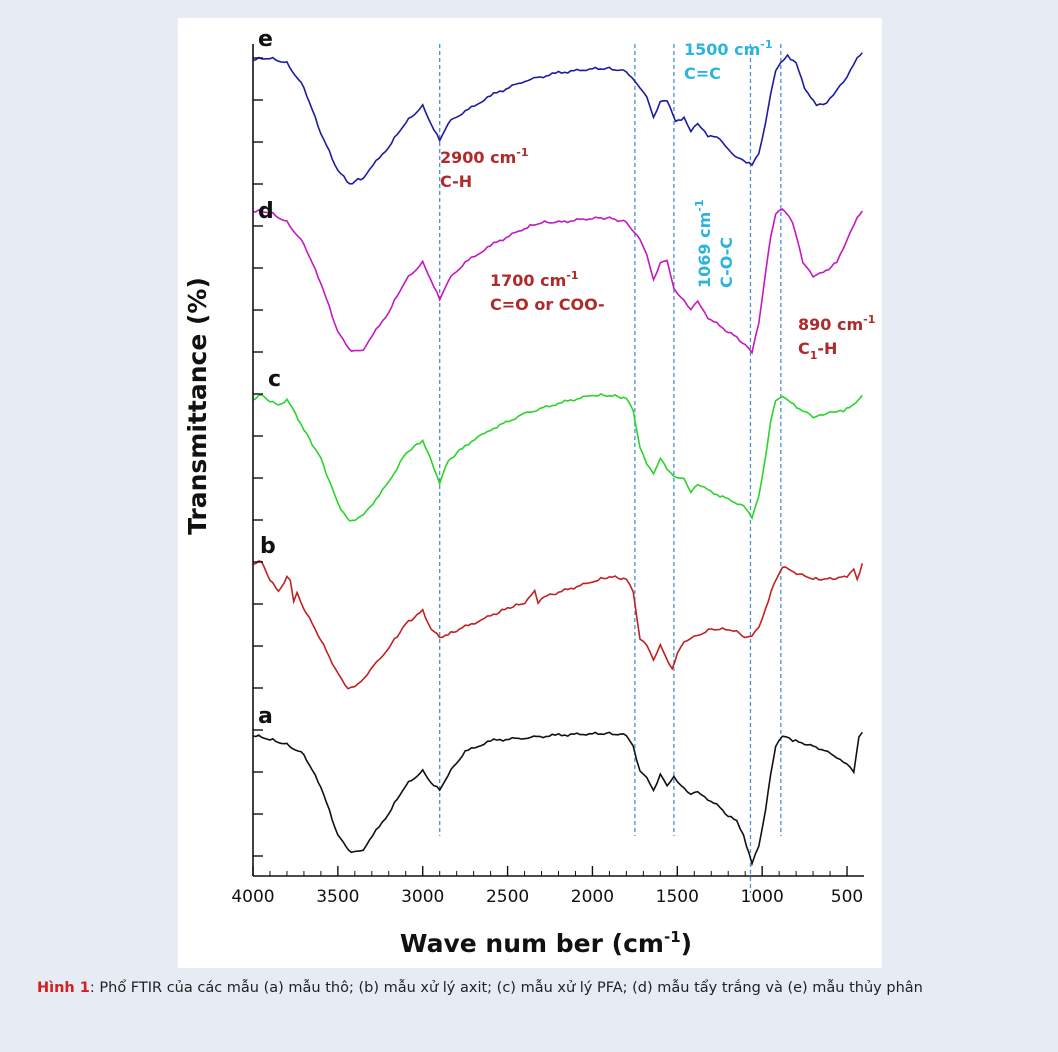 This screenshot has height=1052, width=1058. What do you see at coordinates (268, 546) in the screenshot?
I see `series-label-b: b` at bounding box center [268, 546].